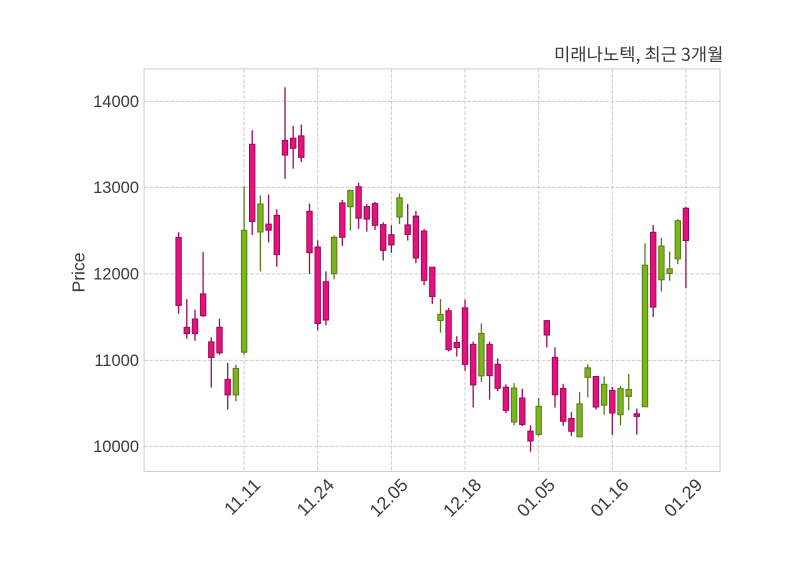 This screenshot has height=580, width=800. What do you see at coordinates (116, 275) in the screenshot?
I see `svg-text: 12000` at bounding box center [116, 275].